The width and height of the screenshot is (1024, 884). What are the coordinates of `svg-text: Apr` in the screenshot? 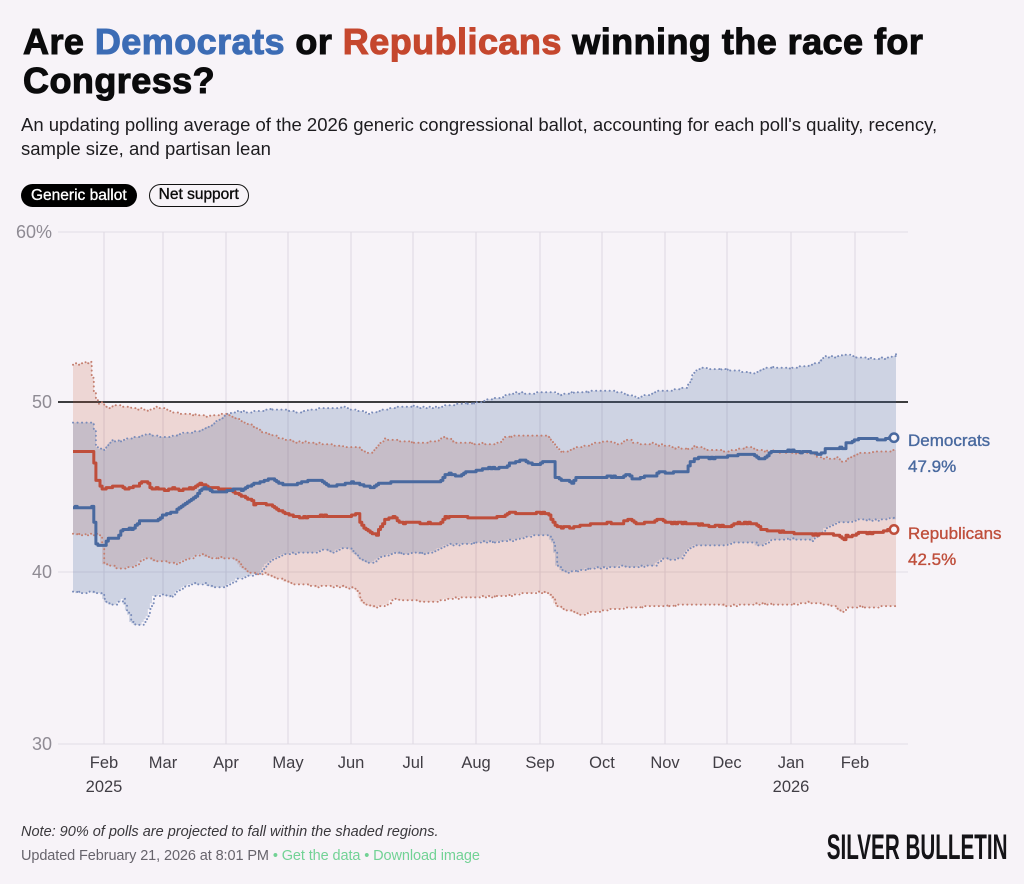 It's located at (226, 763).